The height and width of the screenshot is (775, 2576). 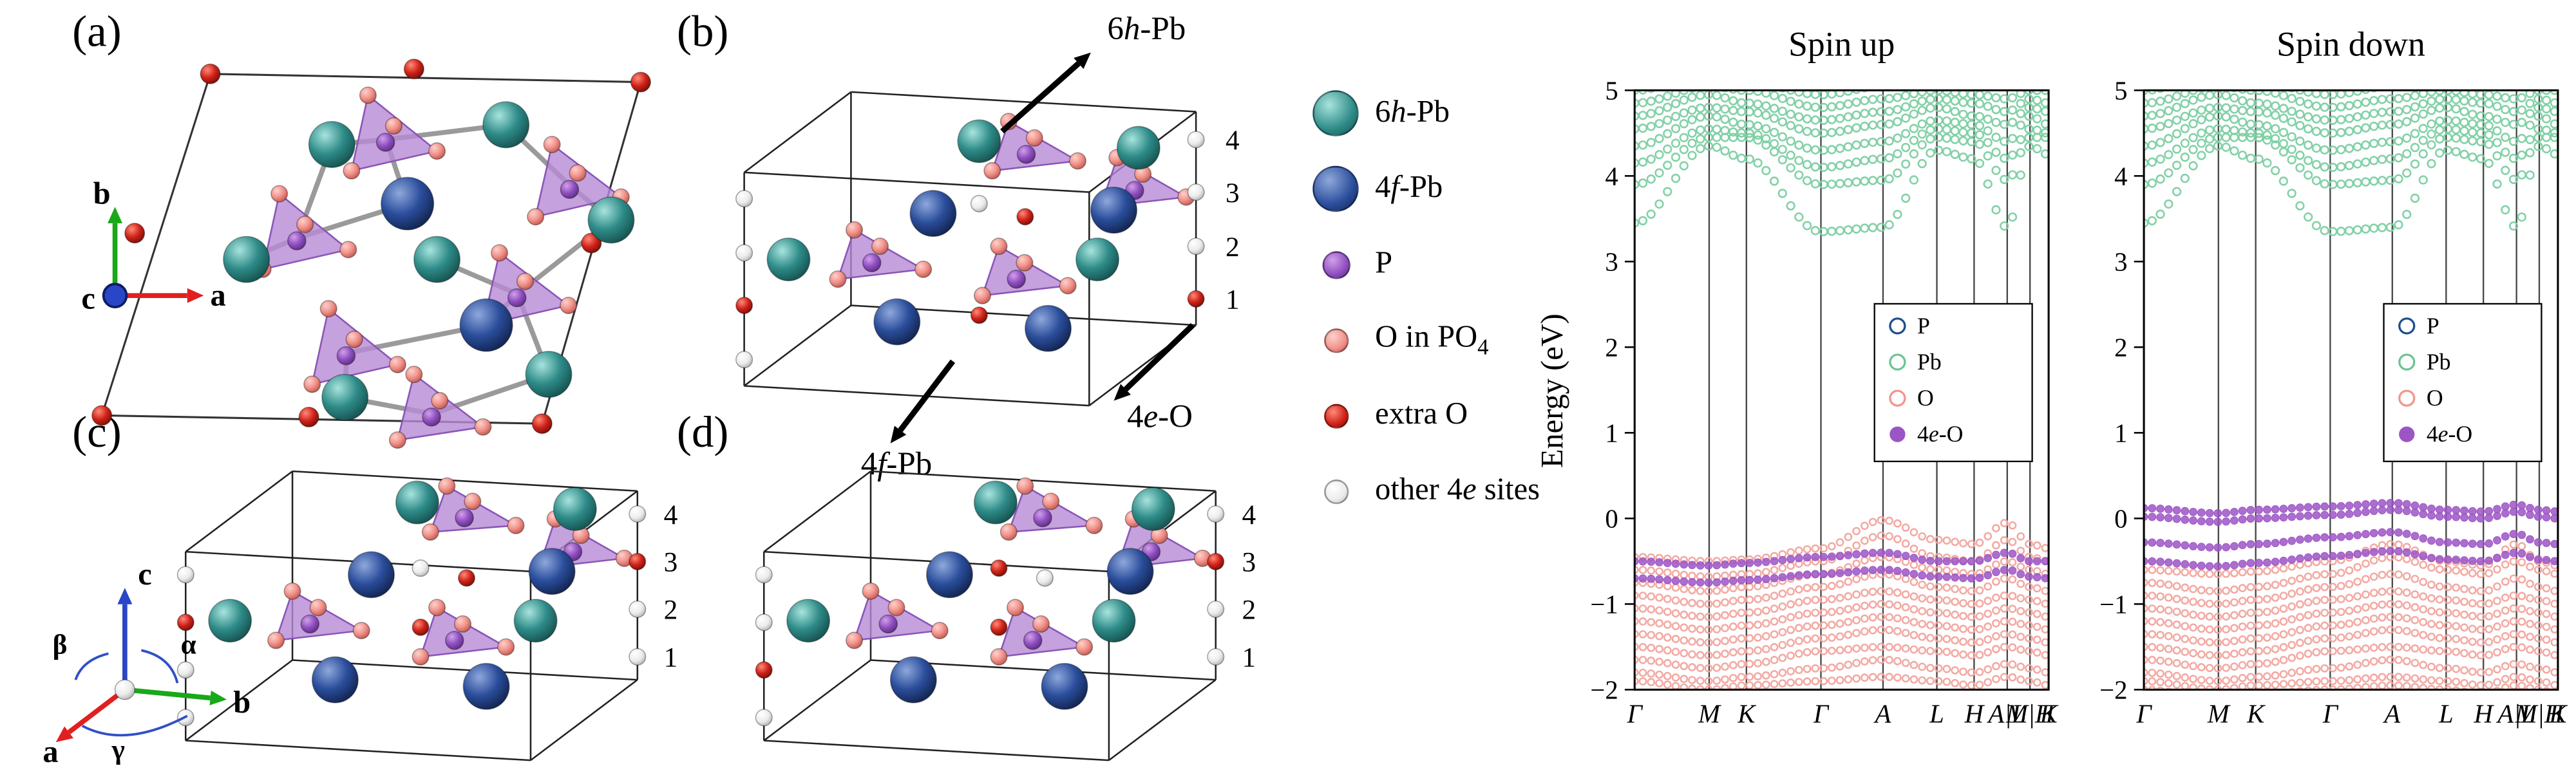 What do you see at coordinates (486, 686) in the screenshot?
I see `4f-pb-atom` at bounding box center [486, 686].